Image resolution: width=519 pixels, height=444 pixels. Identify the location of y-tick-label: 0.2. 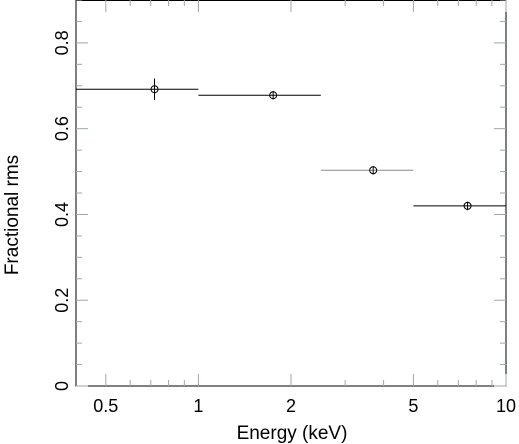
(62, 300).